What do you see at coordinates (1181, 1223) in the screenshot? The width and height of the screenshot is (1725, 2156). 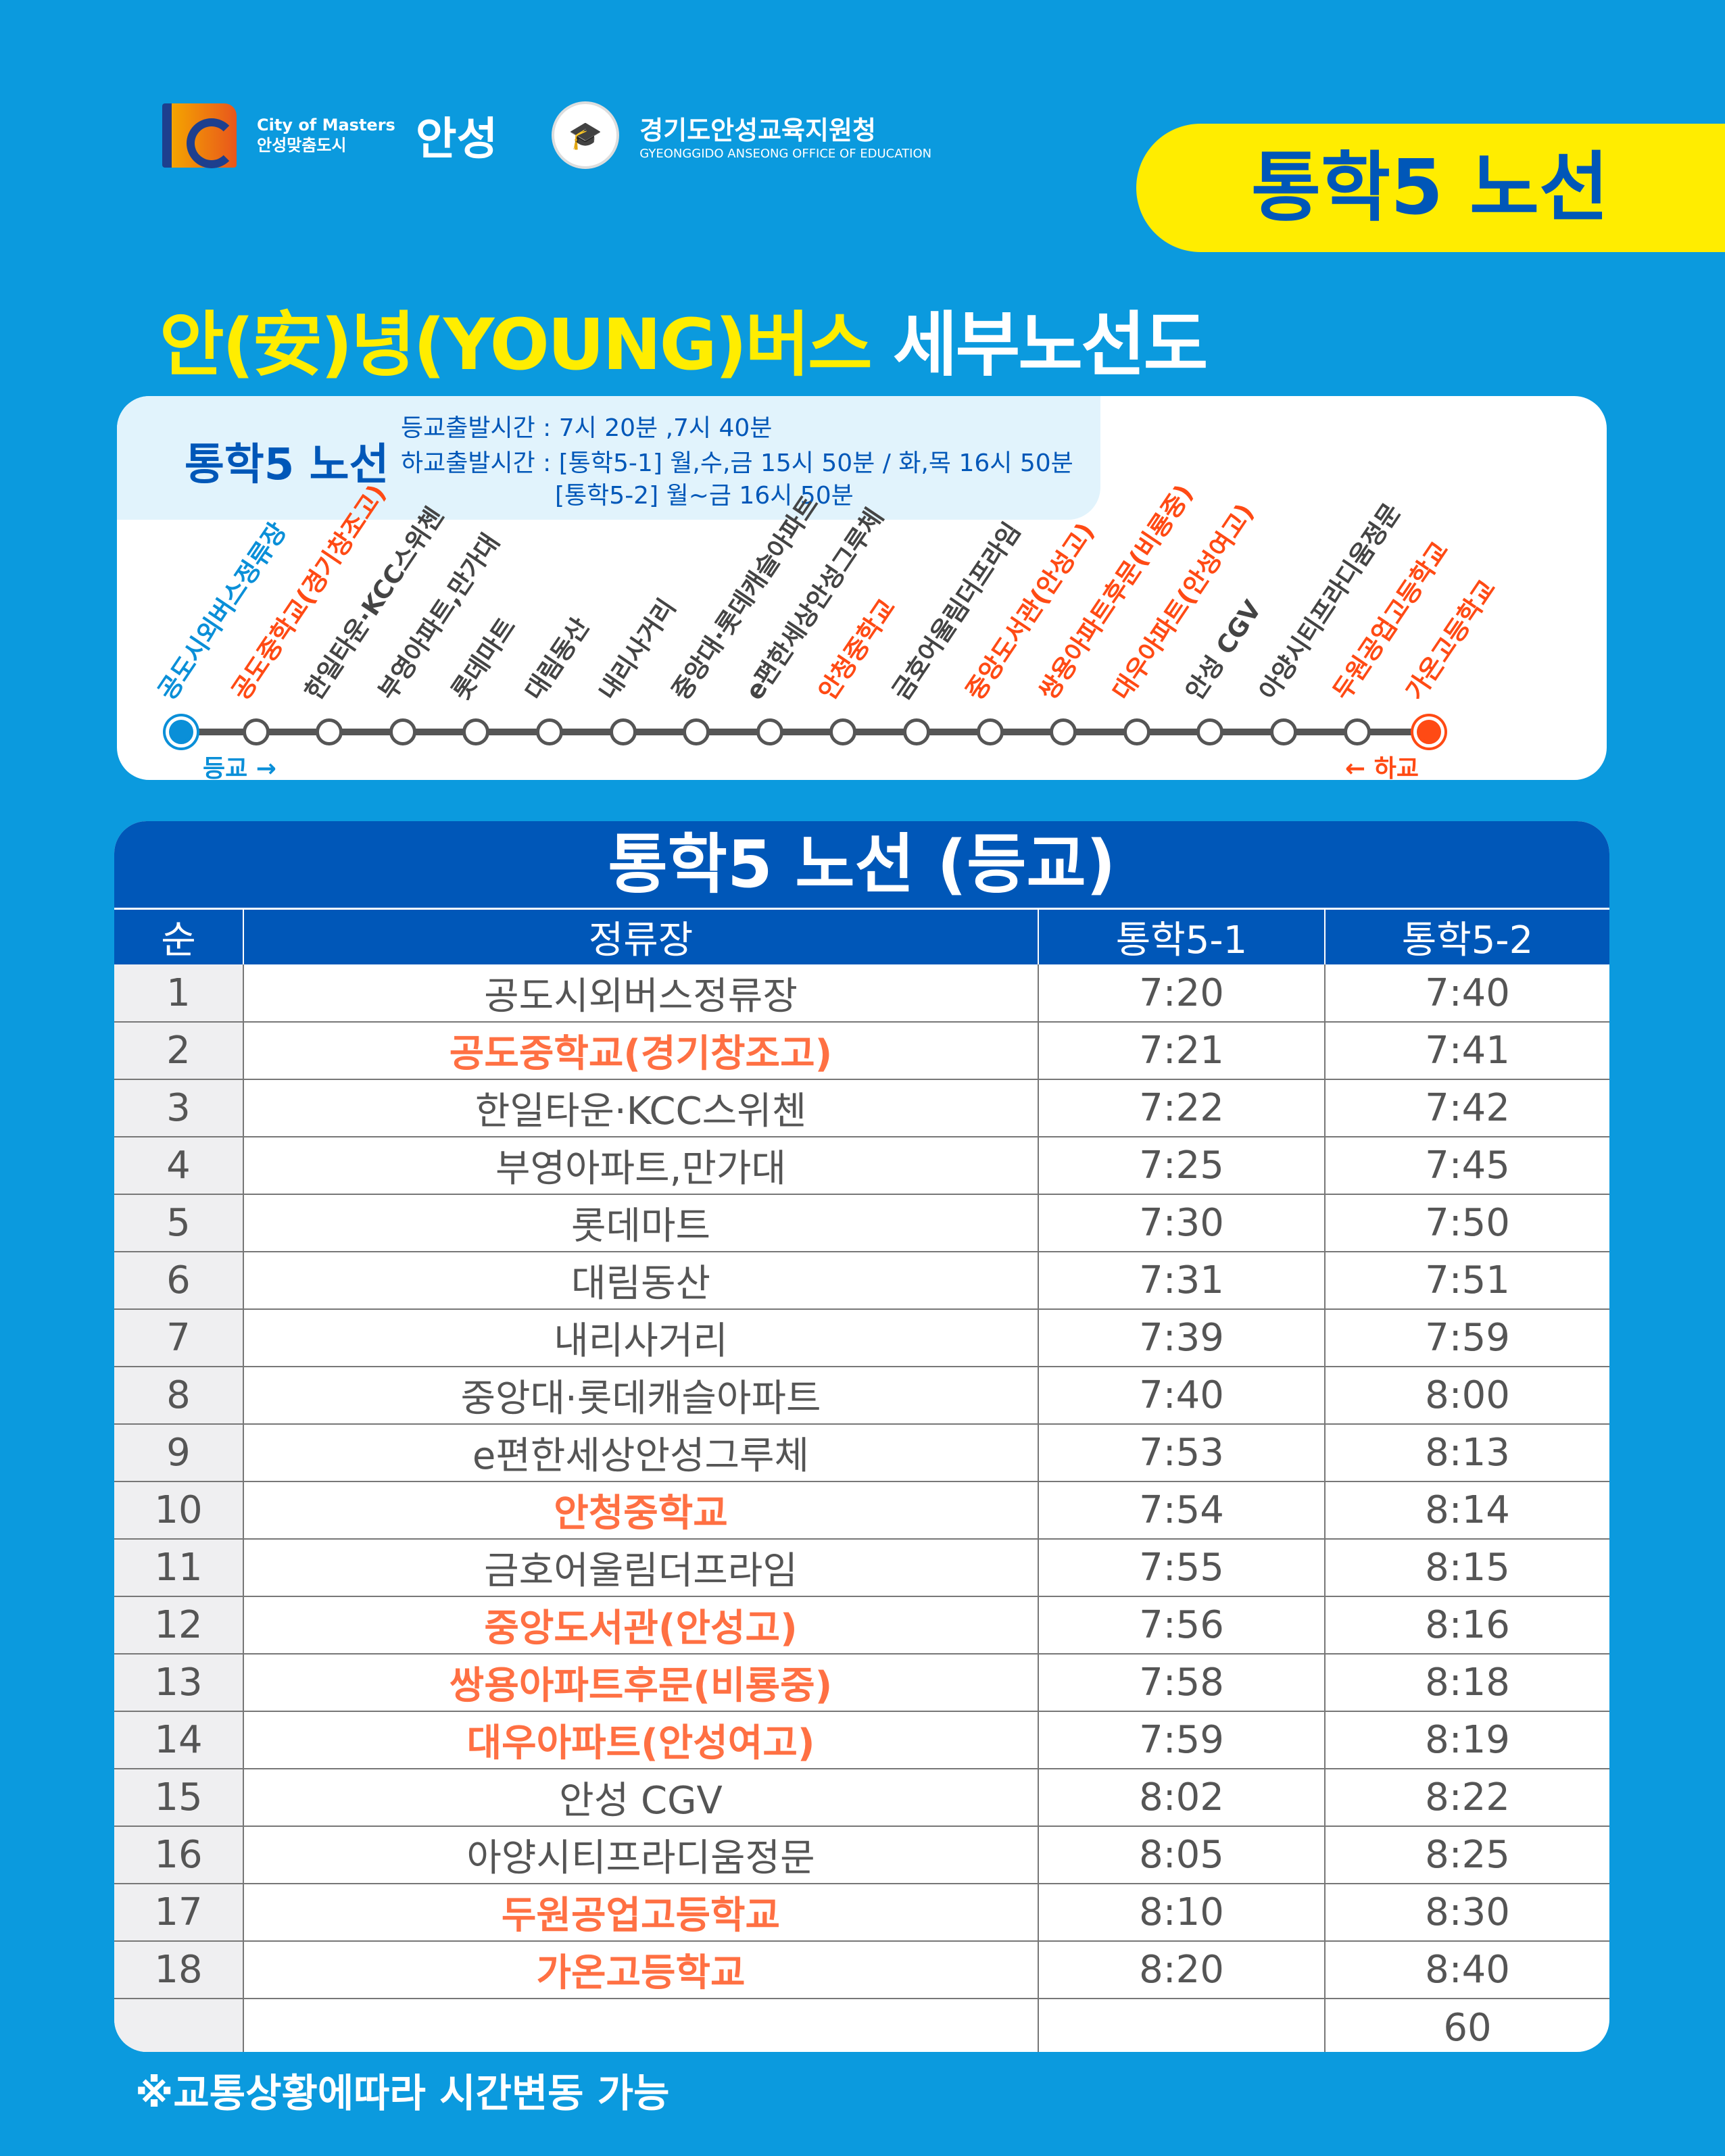 I see `time-5-1: 7:30` at bounding box center [1181, 1223].